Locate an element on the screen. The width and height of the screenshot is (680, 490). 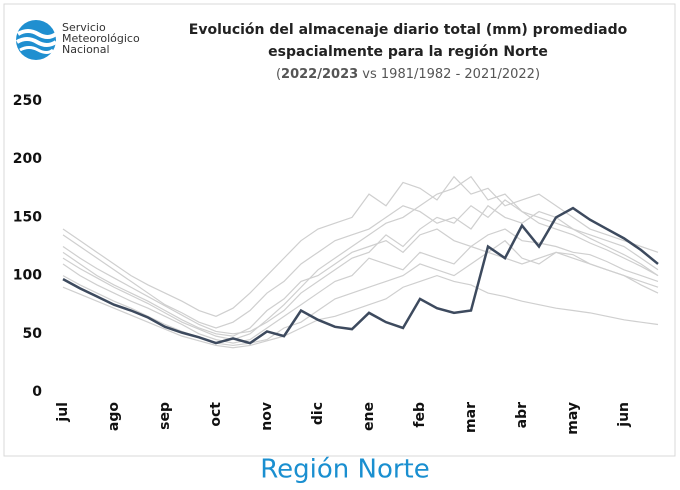
y-tick-label: 150 is located at coordinates (27, 217).